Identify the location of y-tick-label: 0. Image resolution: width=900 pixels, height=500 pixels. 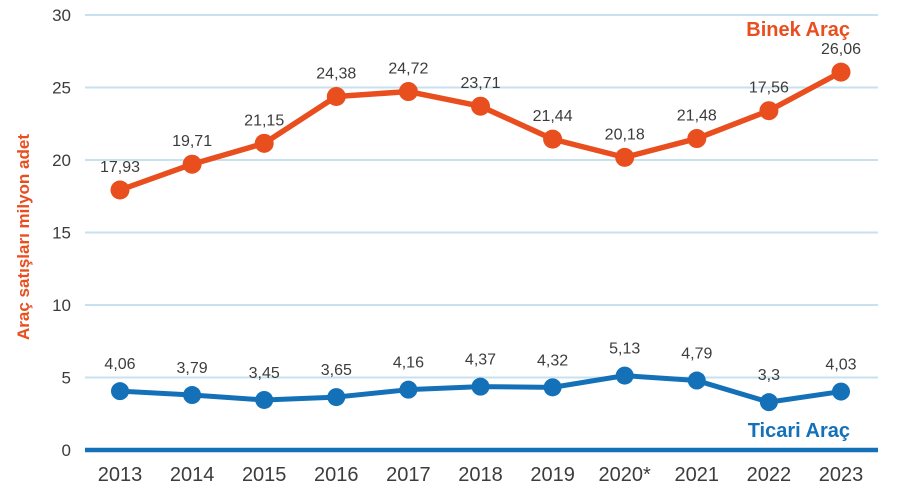
(66, 450).